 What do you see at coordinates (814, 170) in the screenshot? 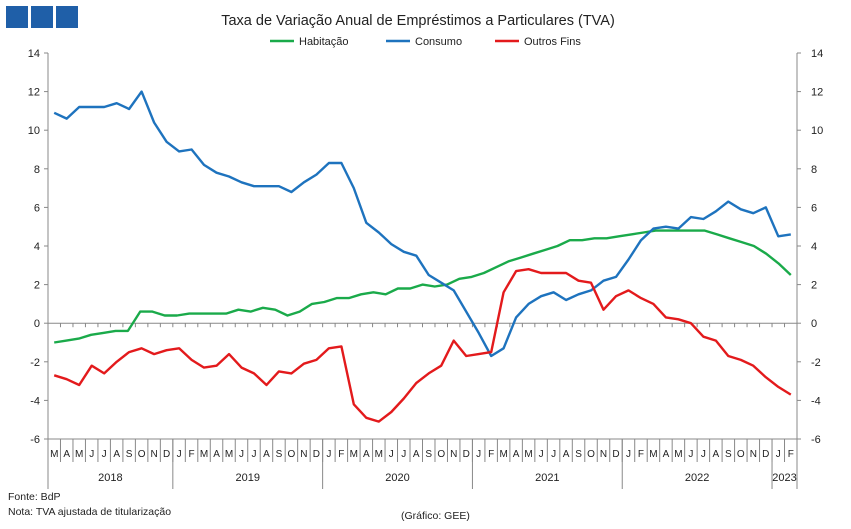
I see `y-tick-label-right: 8` at bounding box center [814, 170].